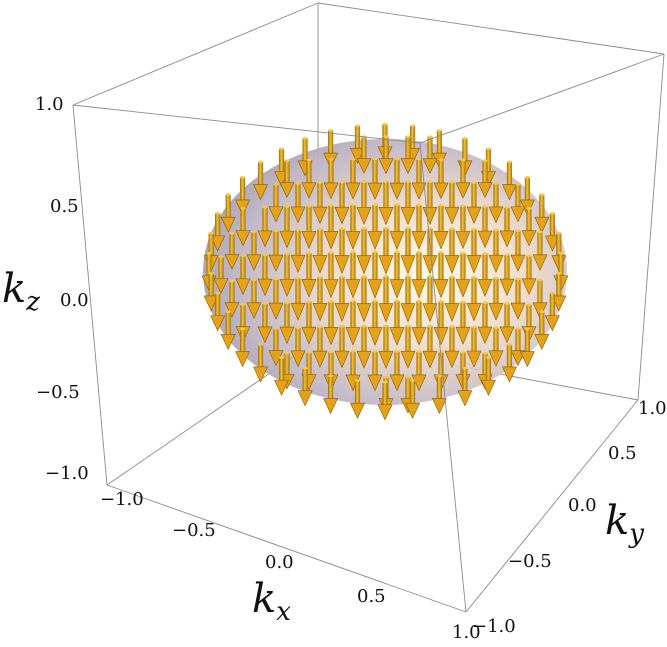  I want to click on z-tick-label: 1.0, so click(49, 104).